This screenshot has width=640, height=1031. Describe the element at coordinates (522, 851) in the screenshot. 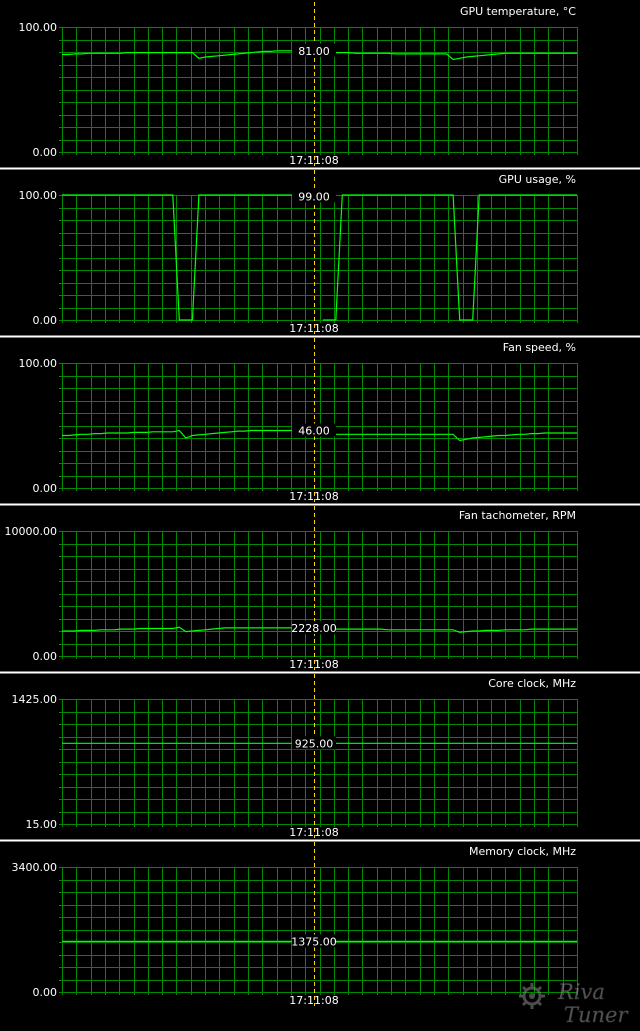

I see `graph-title: Memory clock, MHz` at that location.